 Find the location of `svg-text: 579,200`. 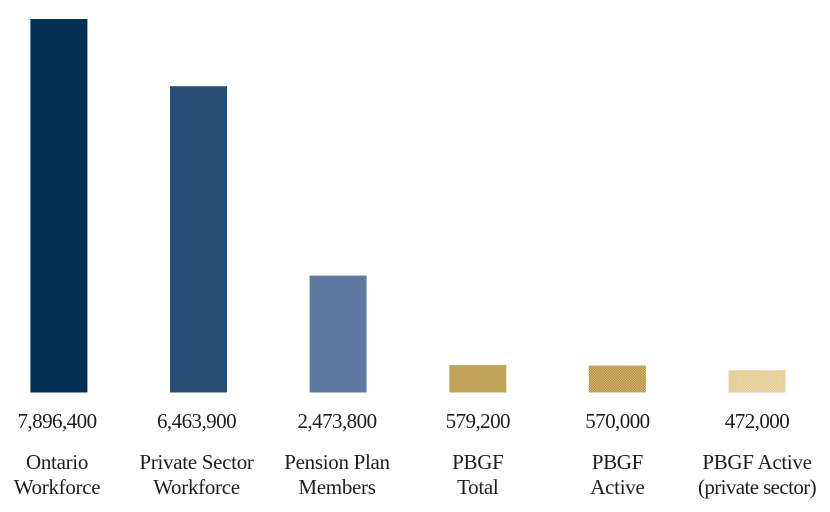

svg-text: 579,200 is located at coordinates (478, 421).